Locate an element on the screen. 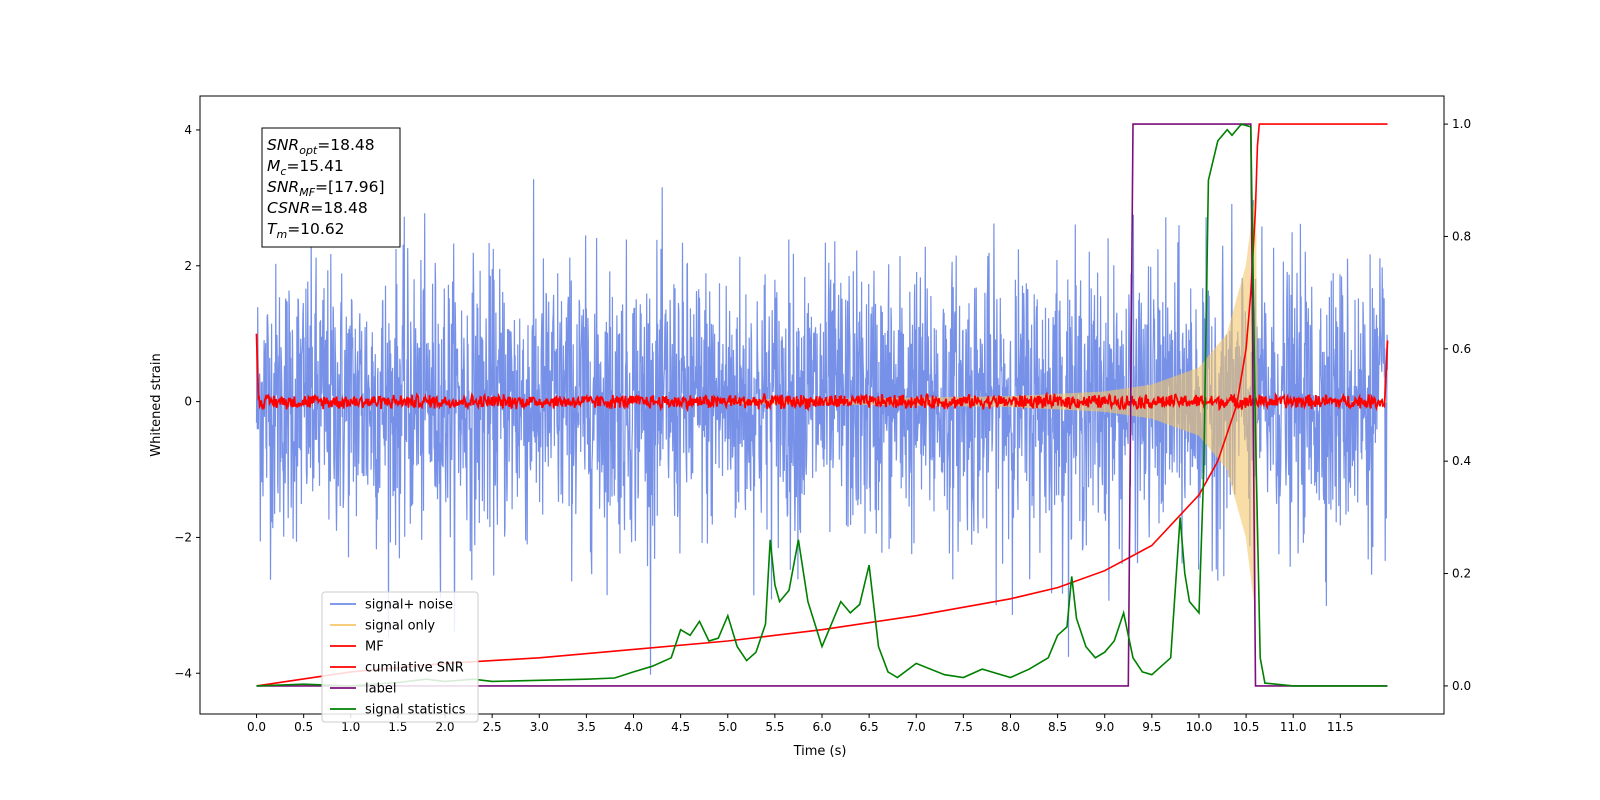  legend-frame is located at coordinates (400, 657).